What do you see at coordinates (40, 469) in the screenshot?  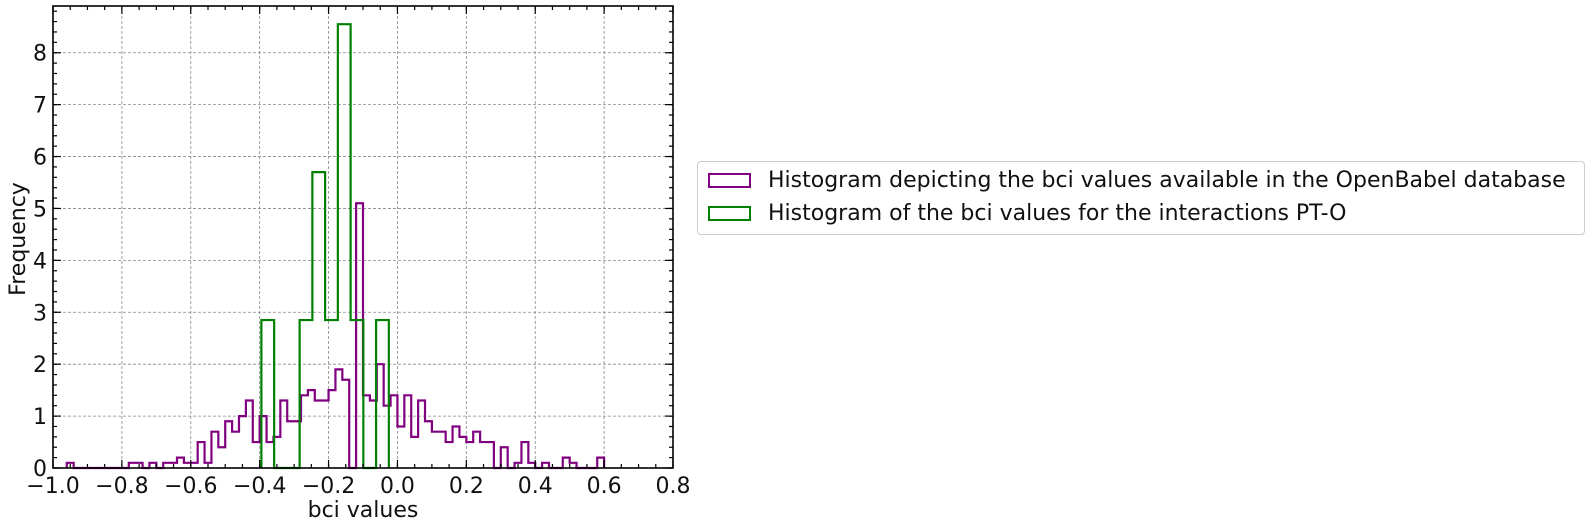 I see `y-tick-label: 0` at bounding box center [40, 469].